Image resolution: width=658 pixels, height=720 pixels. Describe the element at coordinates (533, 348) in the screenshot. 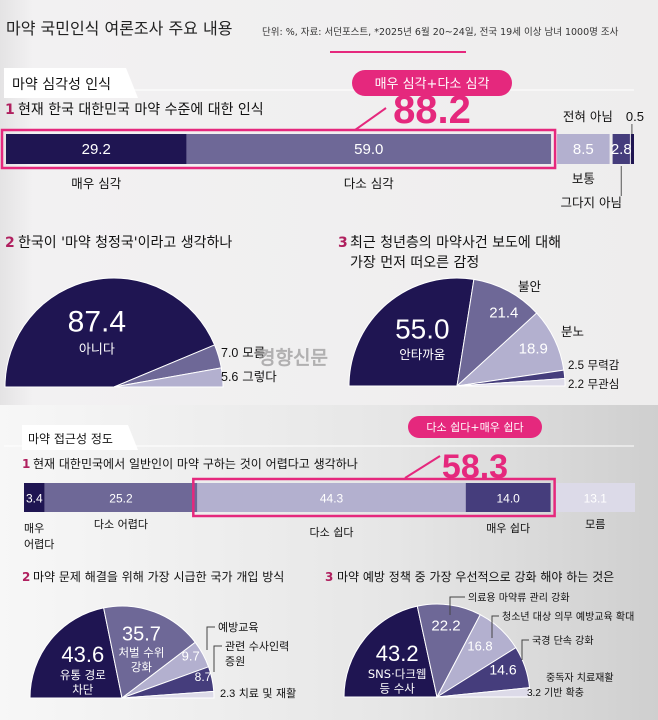

I see `pie-value-label: 18.9` at that location.